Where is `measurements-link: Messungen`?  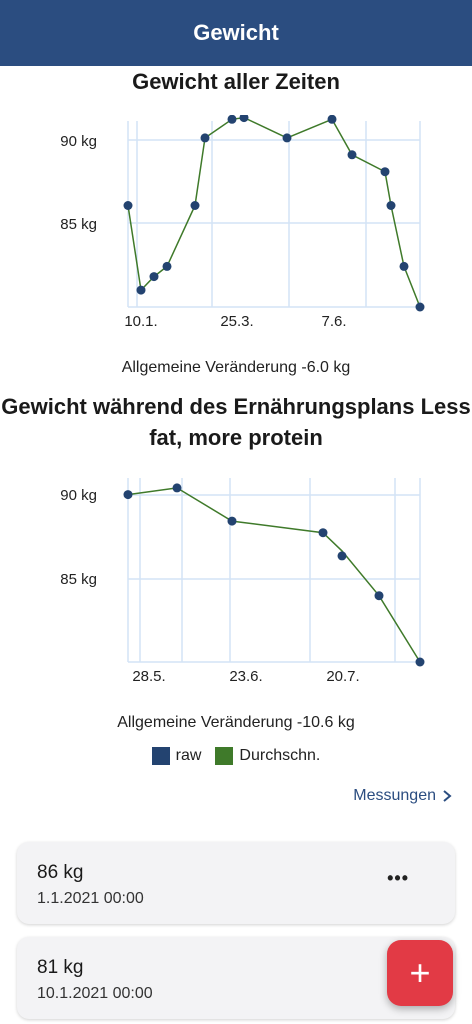
measurements-link: Messungen is located at coordinates (402, 796).